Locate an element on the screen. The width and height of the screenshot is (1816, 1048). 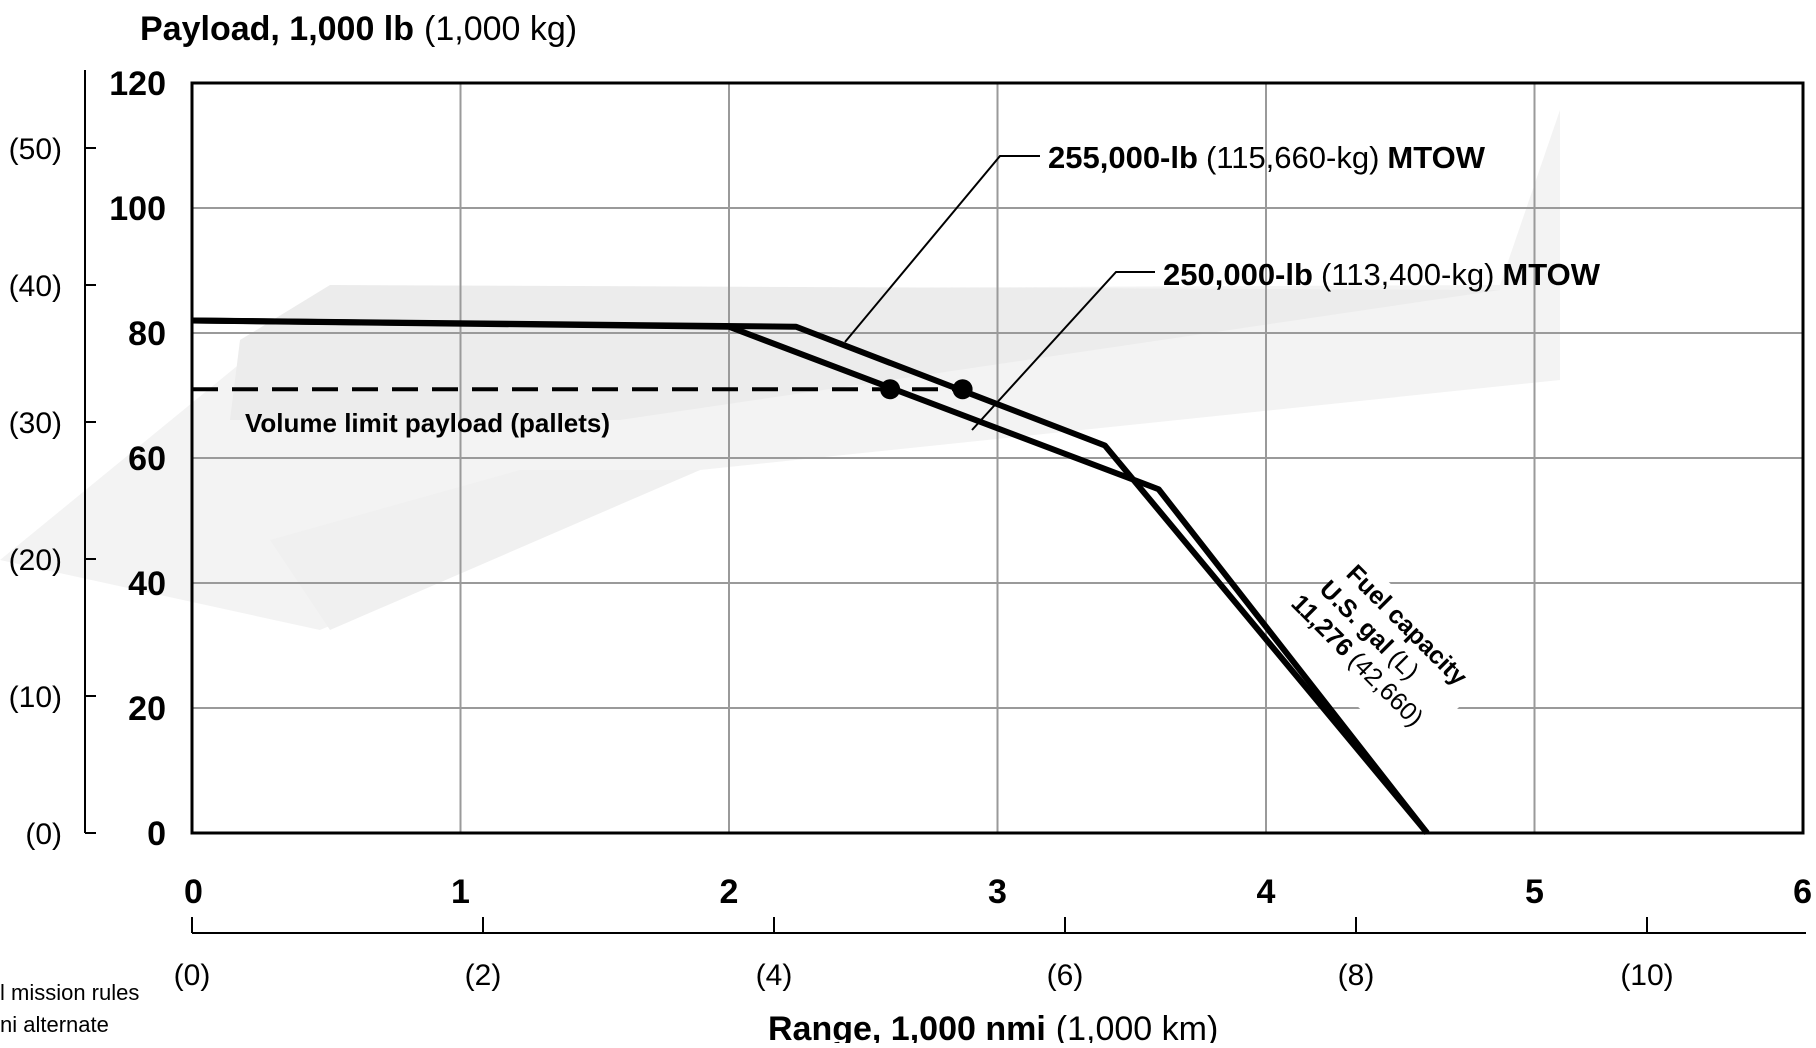
x-tick-1: 1 is located at coordinates (460, 892).